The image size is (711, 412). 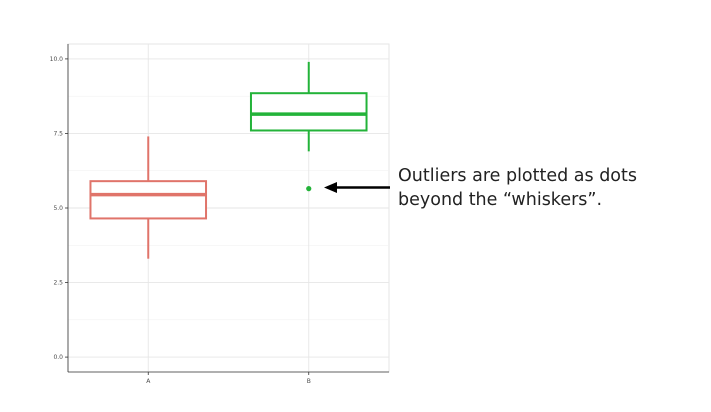 I want to click on annotation-line-2: beyond the “whiskers”., so click(x=500, y=200).